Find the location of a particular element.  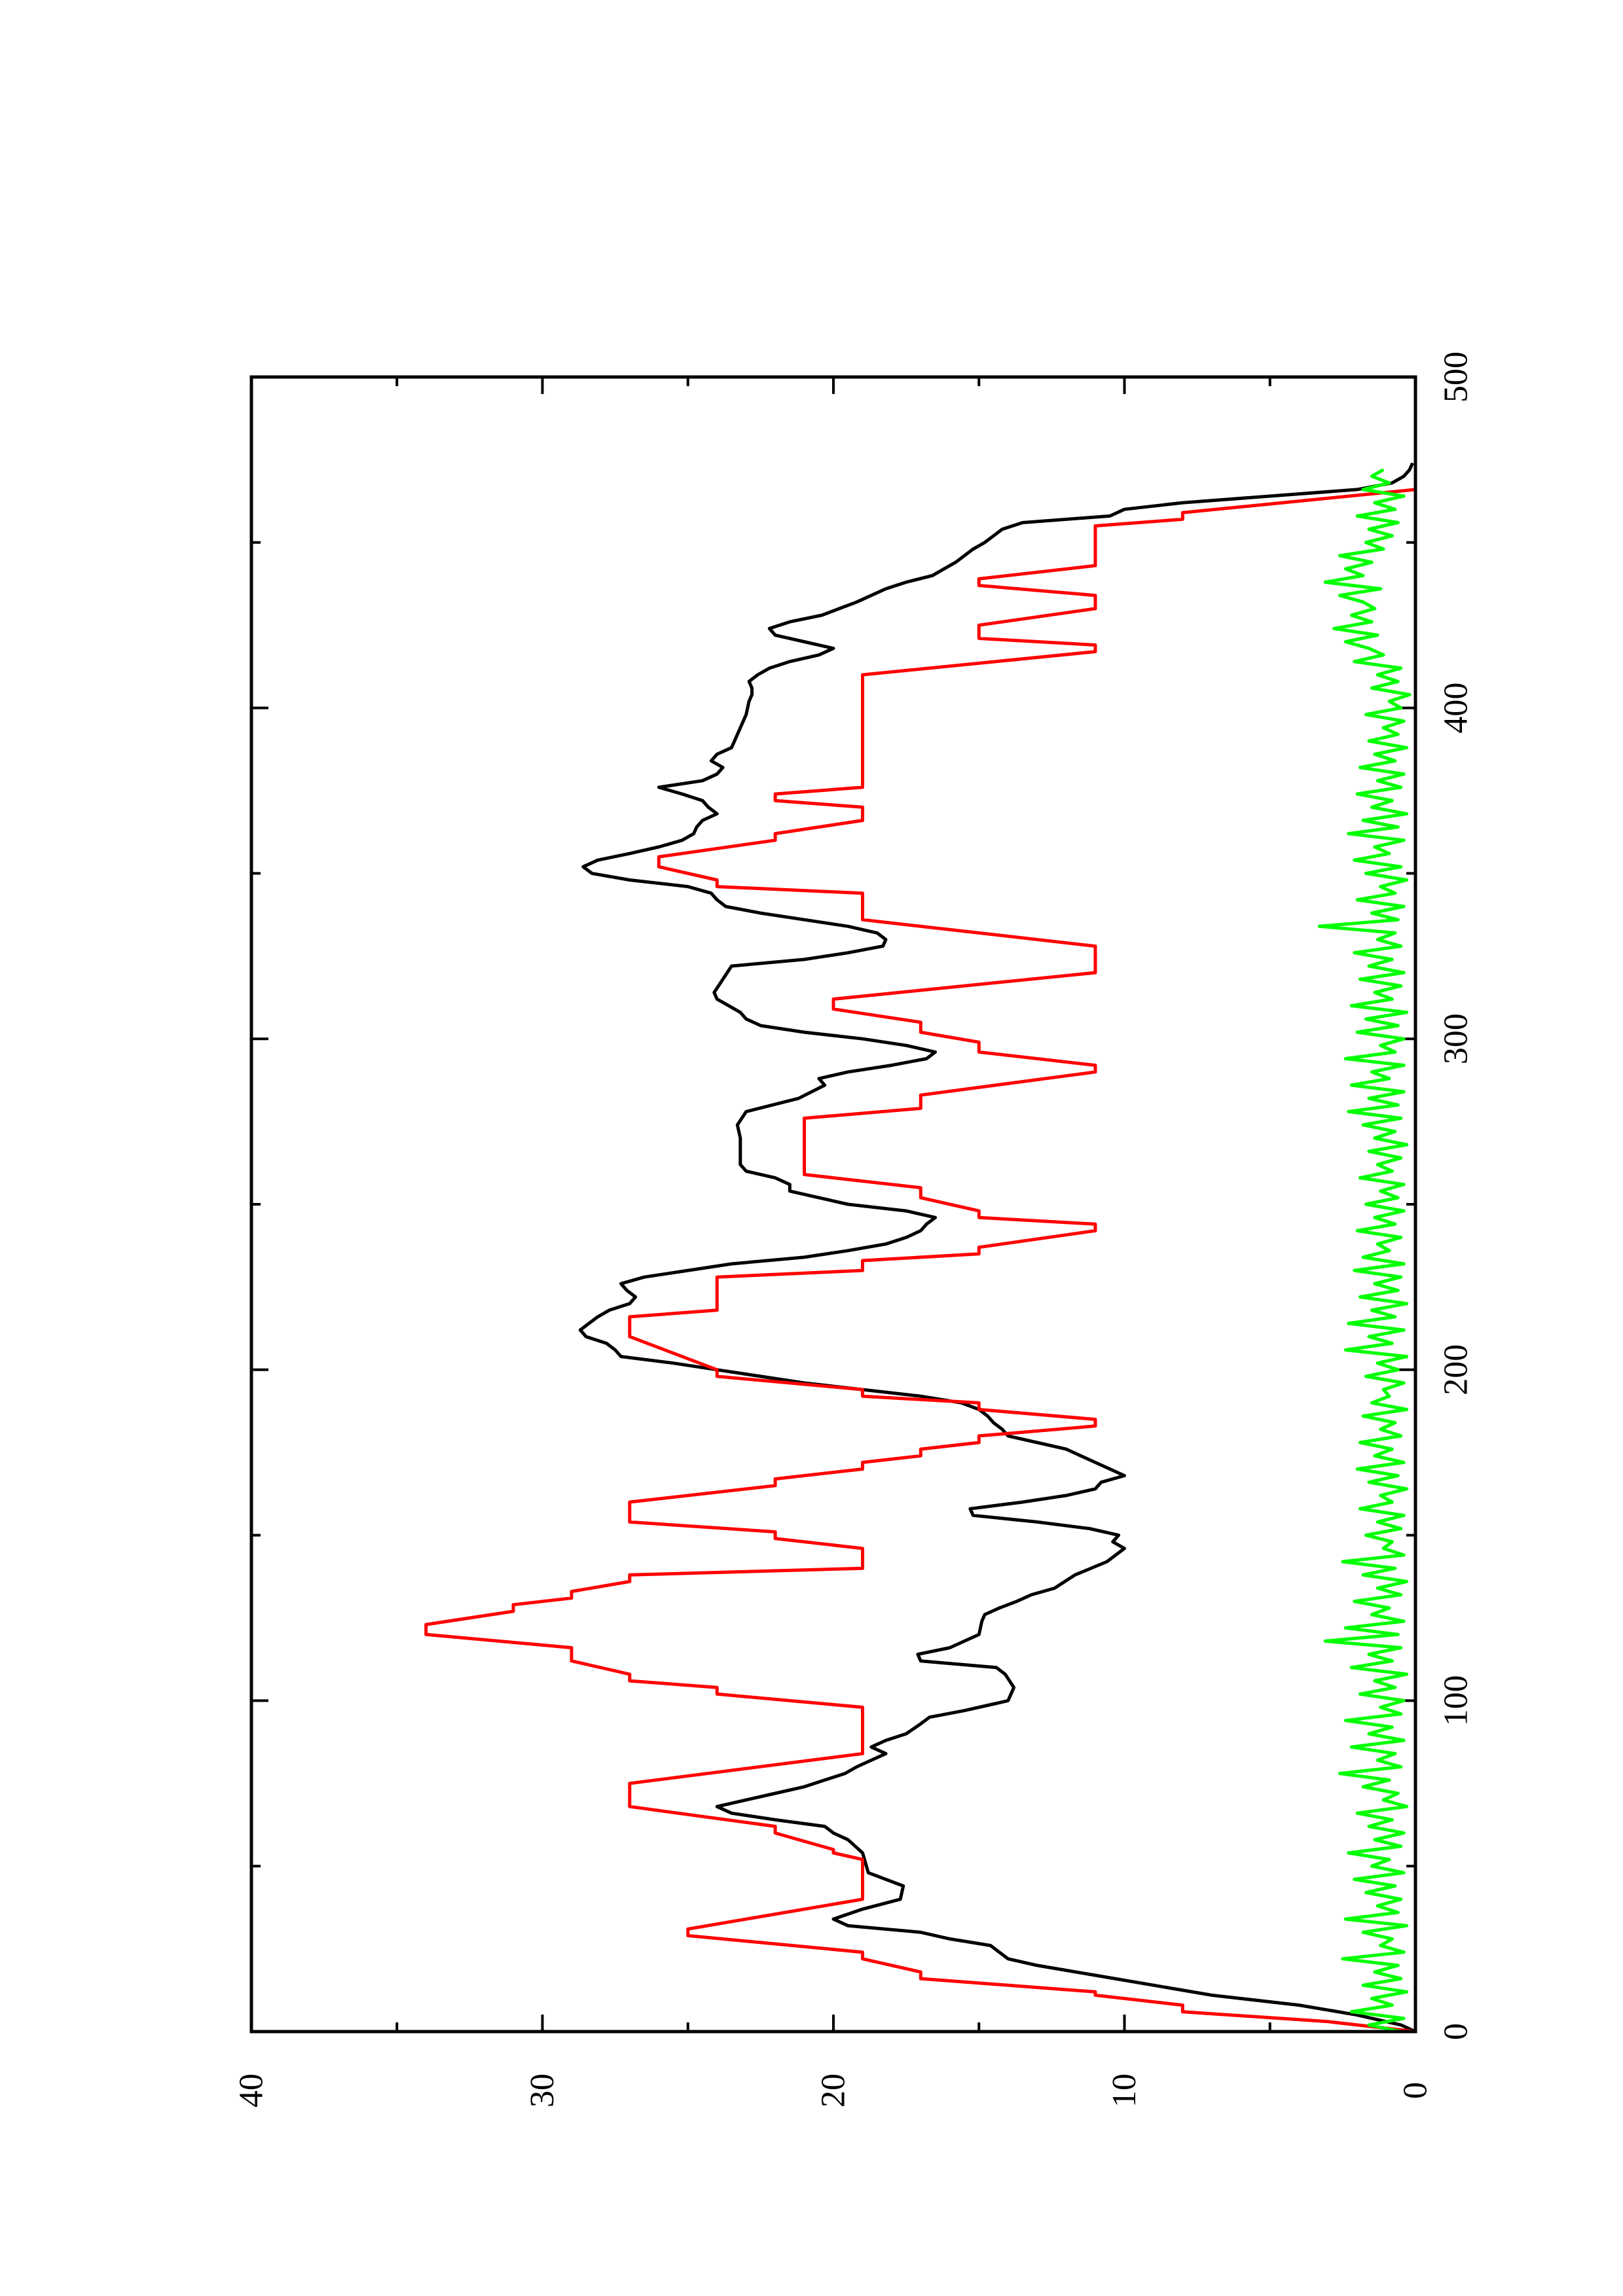

x-tick-label: 0 is located at coordinates (1456, 2031).